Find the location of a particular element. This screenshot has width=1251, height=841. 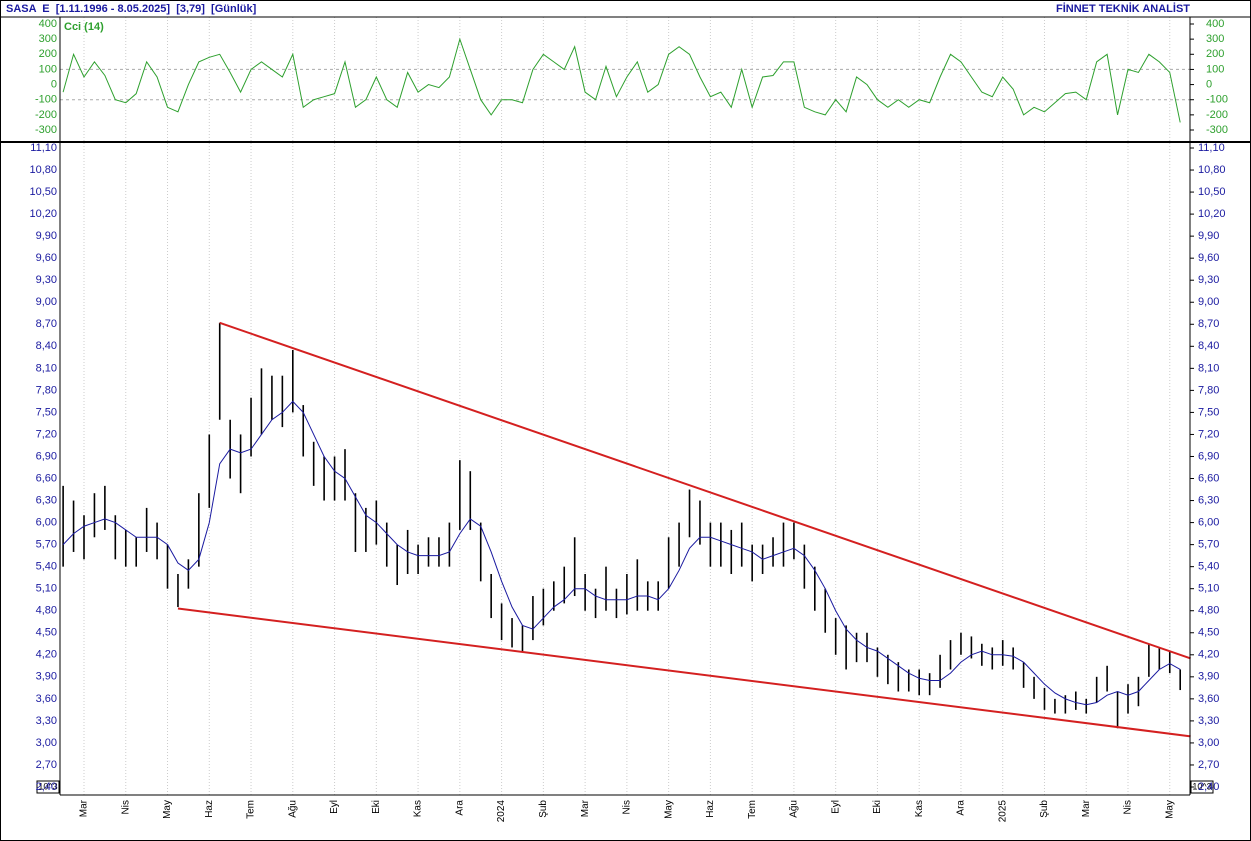

trendline is located at coordinates (684, 672).